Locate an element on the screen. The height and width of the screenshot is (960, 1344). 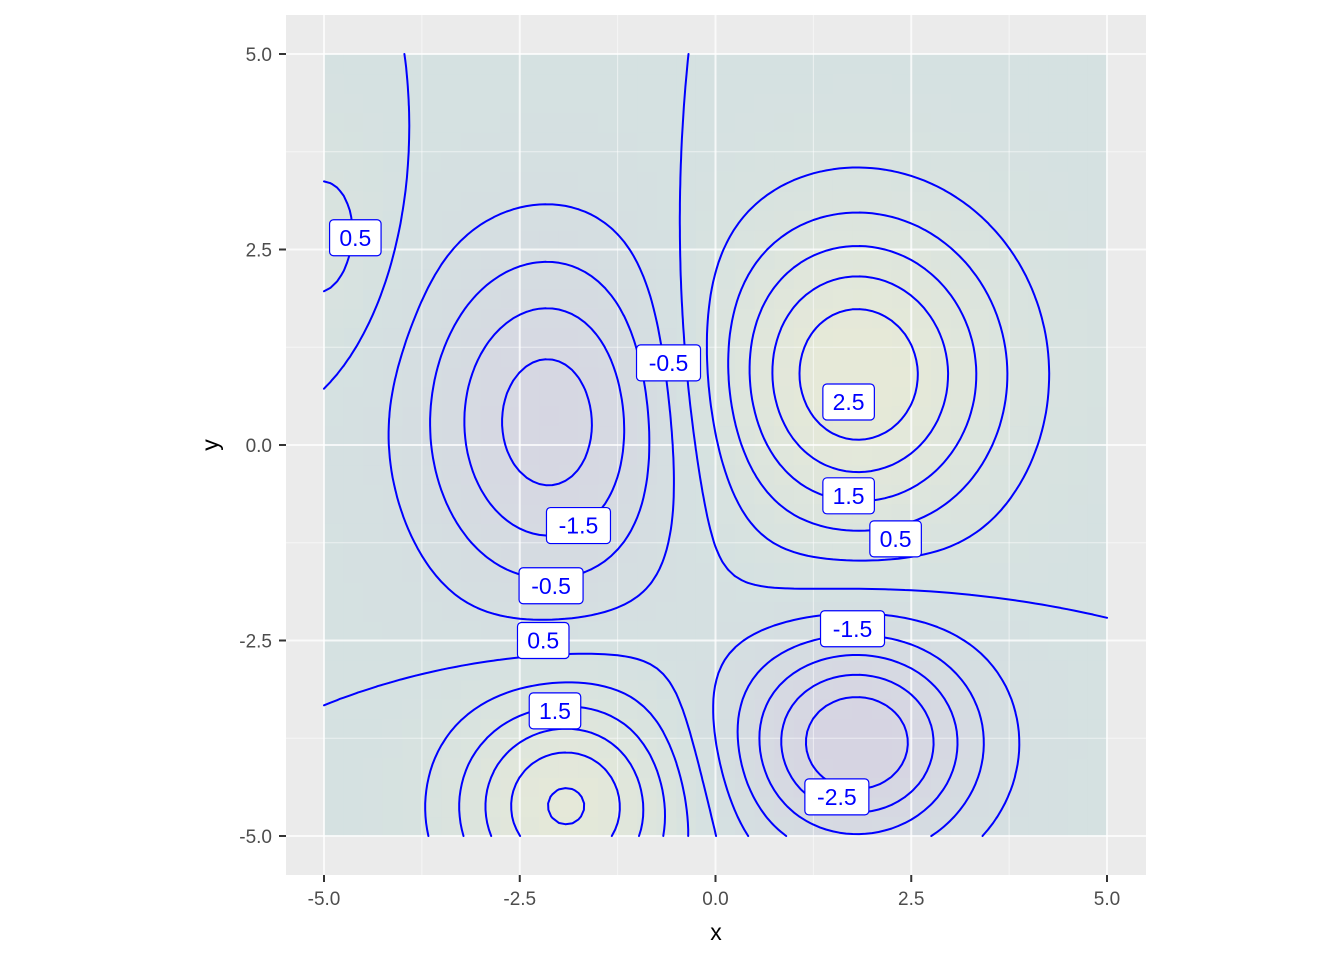
x-tick-label: -5.0 is located at coordinates (324, 899).